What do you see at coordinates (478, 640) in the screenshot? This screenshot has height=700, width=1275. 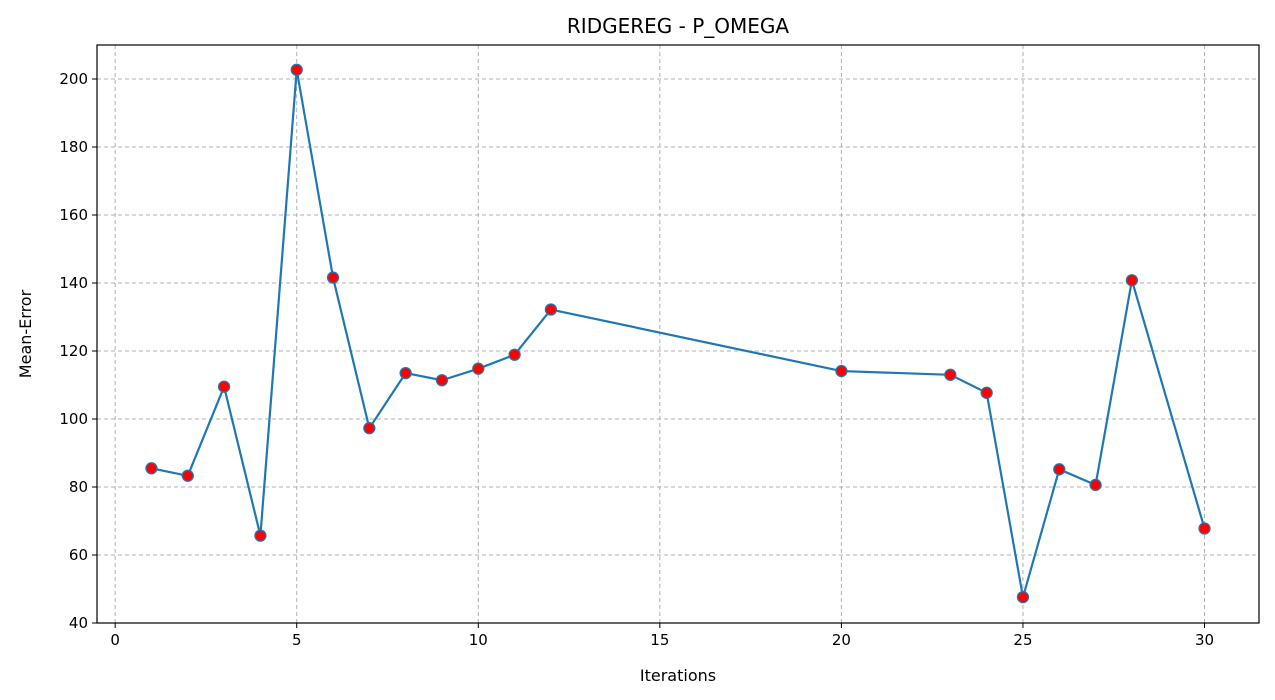 I see `x-tick-label: 10` at bounding box center [478, 640].